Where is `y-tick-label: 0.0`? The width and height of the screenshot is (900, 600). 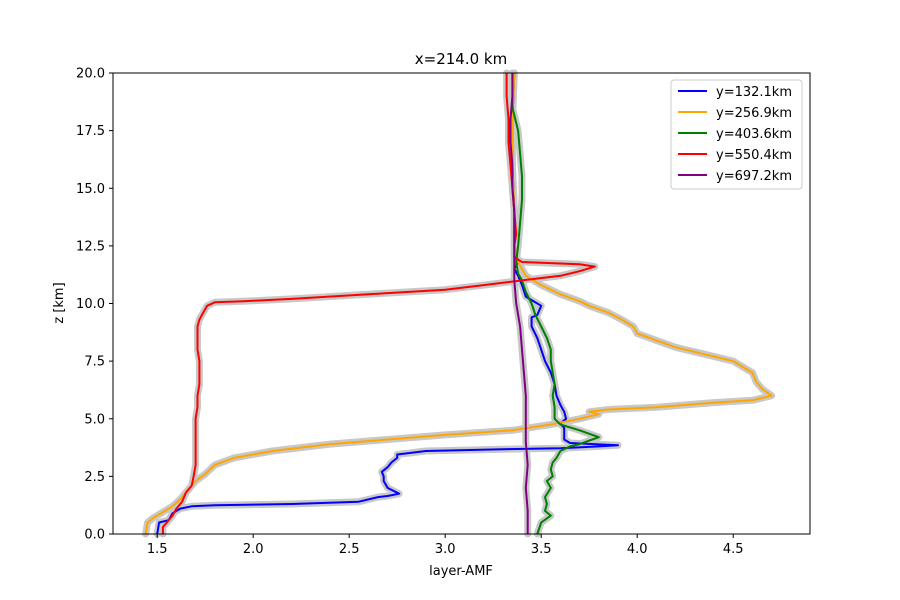
y-tick-label: 0.0 is located at coordinates (94, 535).